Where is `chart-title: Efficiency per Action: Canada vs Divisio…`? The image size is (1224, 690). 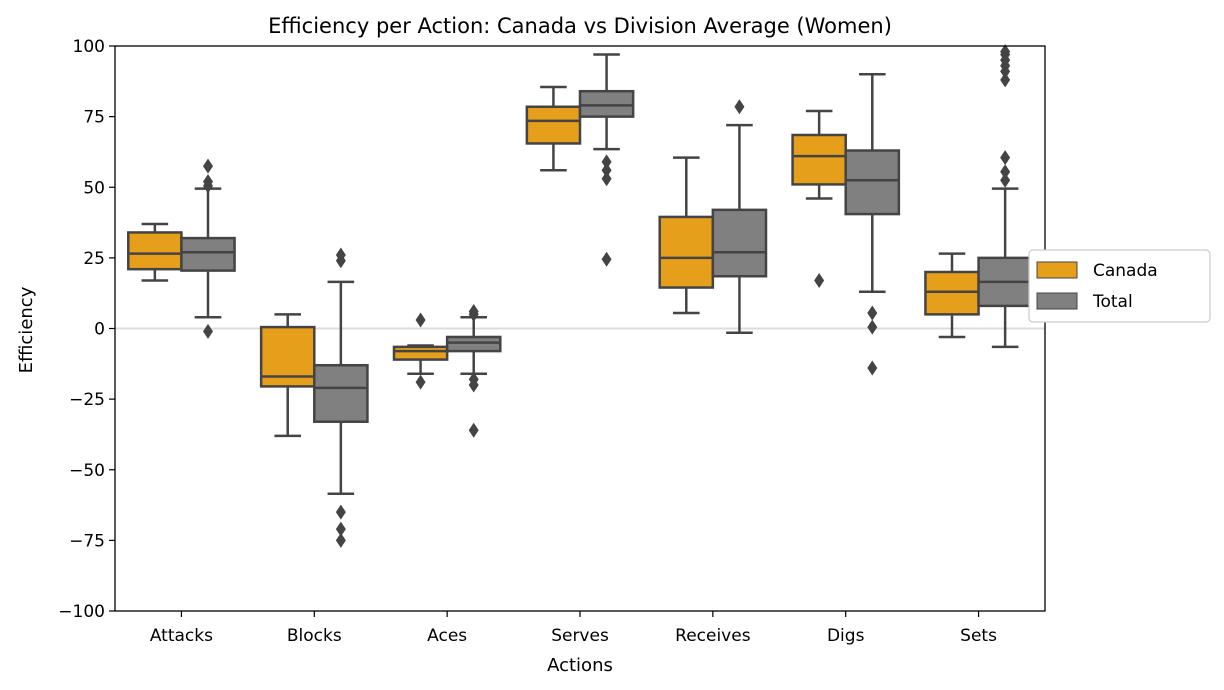
chart-title: Efficiency per Action: Canada vs Divisio… is located at coordinates (580, 26).